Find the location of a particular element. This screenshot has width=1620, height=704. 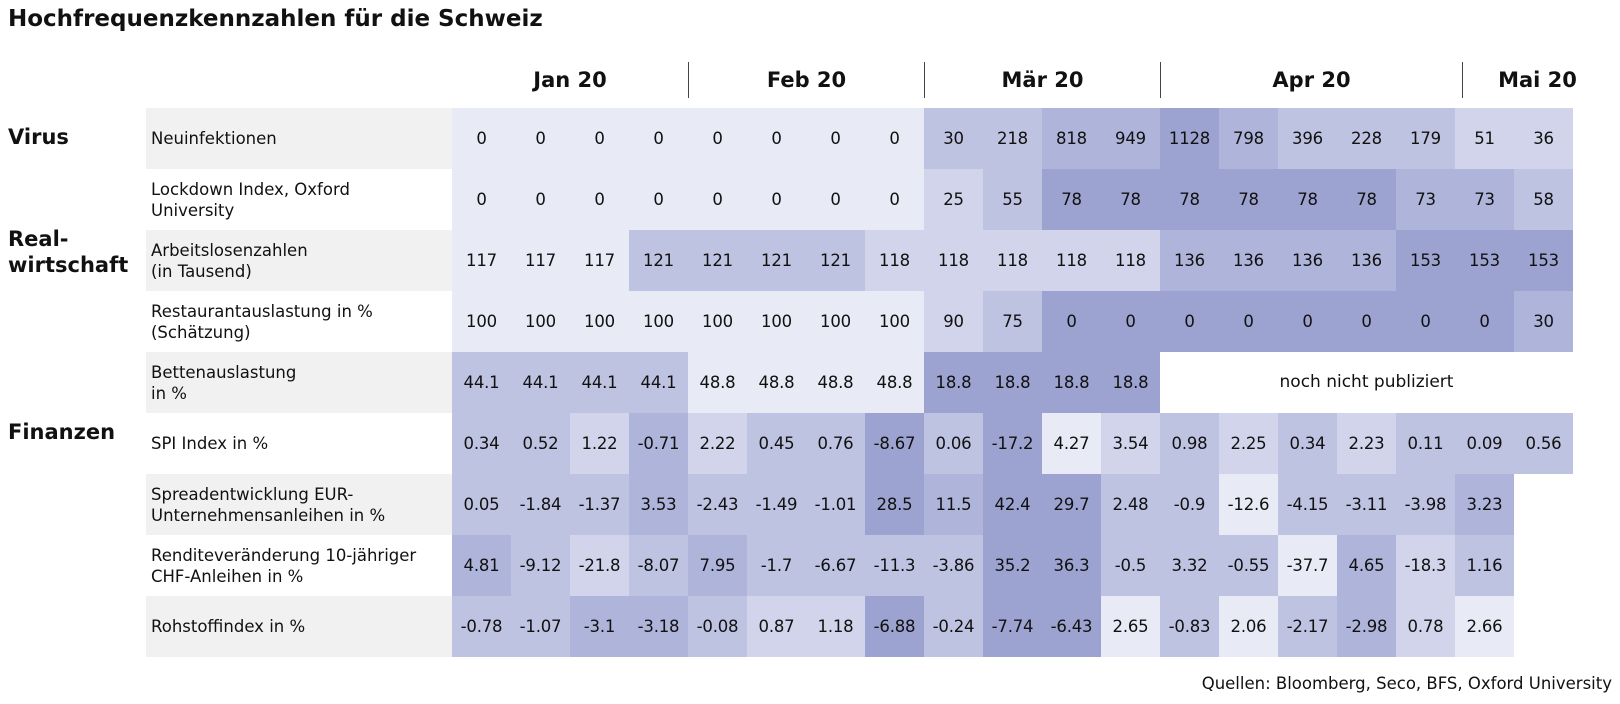

group-label-realwirtschaft: Real- wirtschaft is located at coordinates (68, 252).